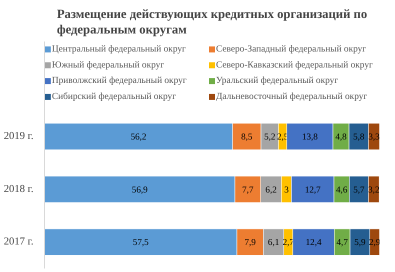  I want to click on chart-title: Размещение действующих кредитных организаций по федеральным округам, so click(212, 21).